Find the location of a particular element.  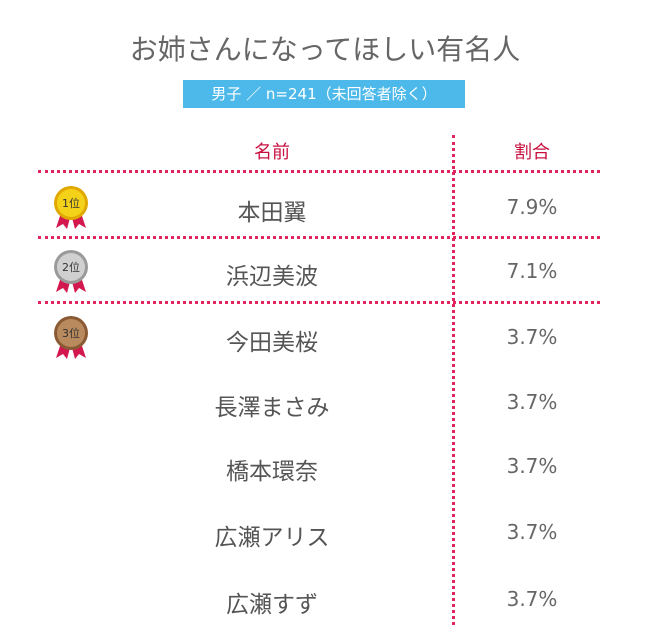

rank-medal: 3位 is located at coordinates (71, 337).